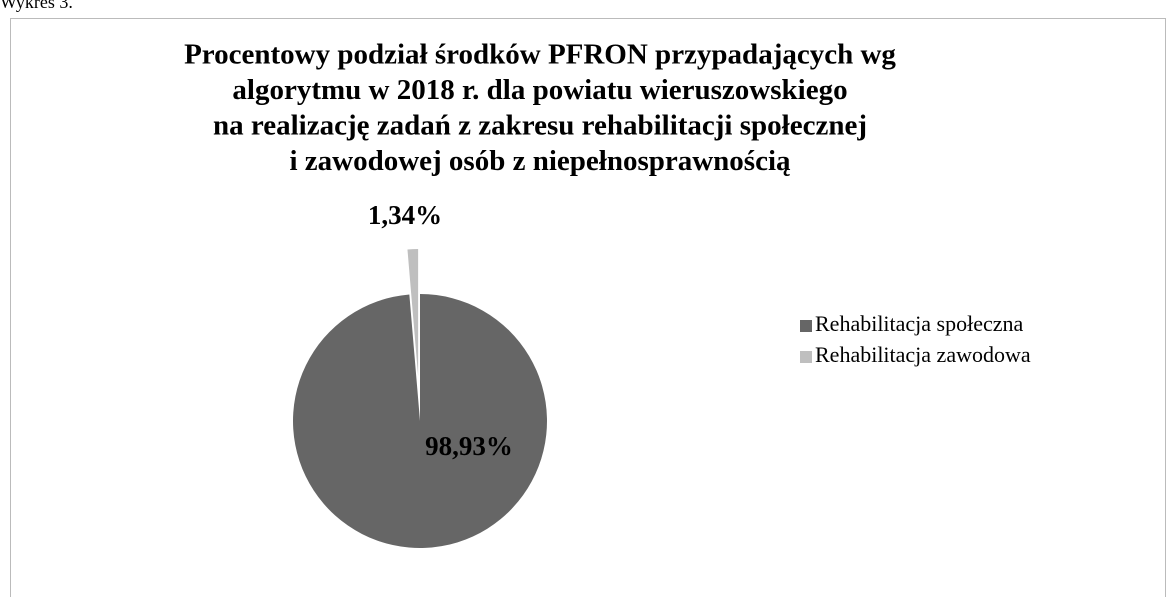 The image size is (1170, 597). What do you see at coordinates (469, 446) in the screenshot?
I see `data-label: 98,93%` at bounding box center [469, 446].